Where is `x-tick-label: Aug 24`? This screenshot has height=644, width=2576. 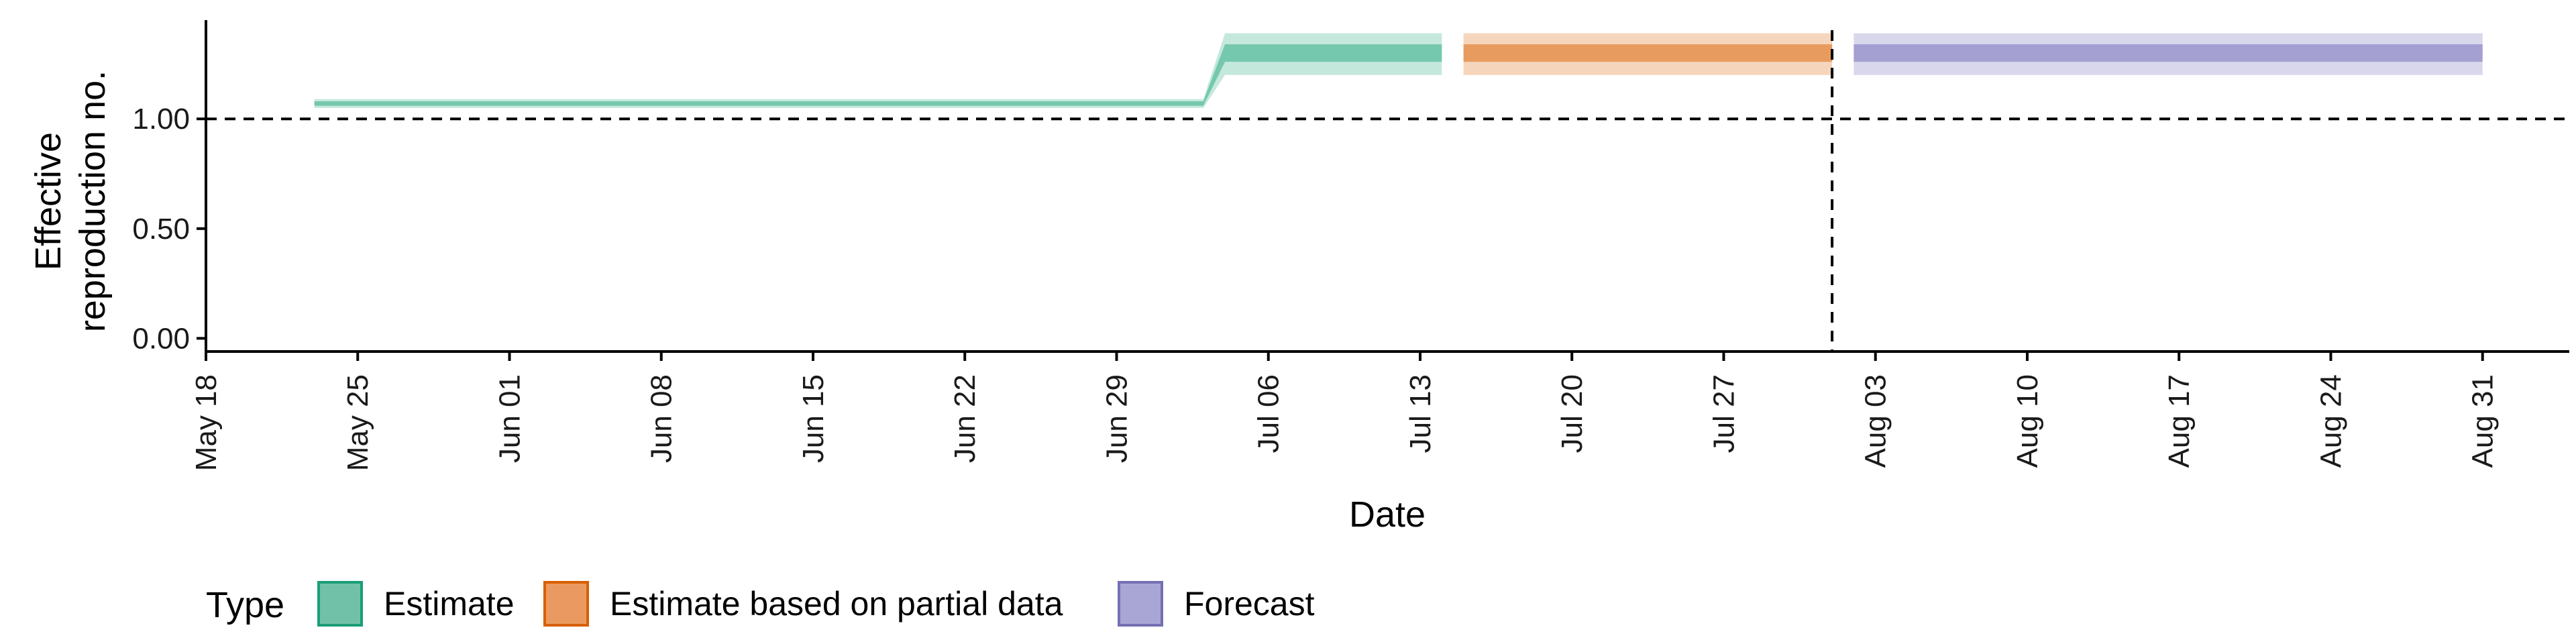
x-tick-label: Aug 24 is located at coordinates (2330, 421).